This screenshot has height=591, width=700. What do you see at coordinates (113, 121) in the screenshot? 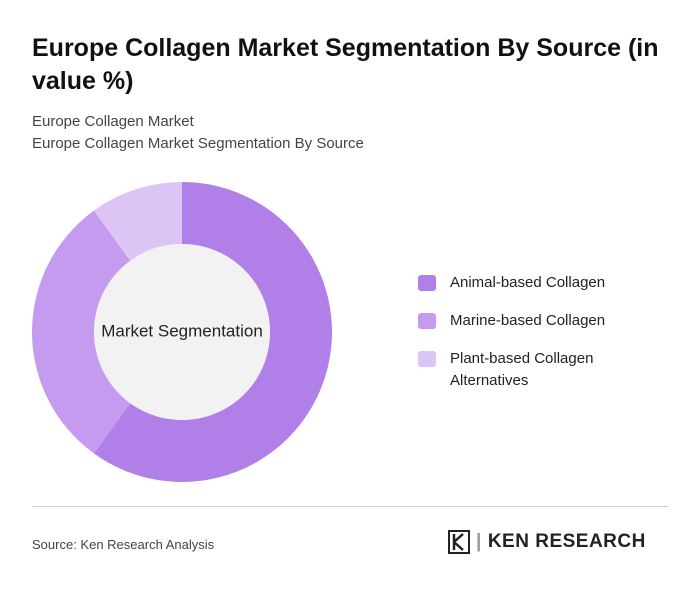
I see `subtitle: Europe Collagen Market` at bounding box center [113, 121].